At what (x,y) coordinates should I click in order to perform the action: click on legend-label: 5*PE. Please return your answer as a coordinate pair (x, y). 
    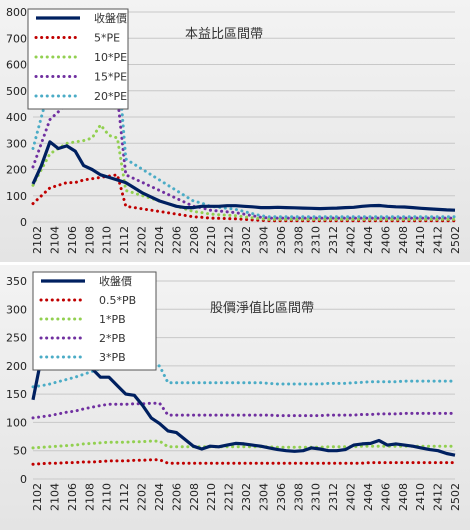
    Looking at the image, I should click on (107, 38).